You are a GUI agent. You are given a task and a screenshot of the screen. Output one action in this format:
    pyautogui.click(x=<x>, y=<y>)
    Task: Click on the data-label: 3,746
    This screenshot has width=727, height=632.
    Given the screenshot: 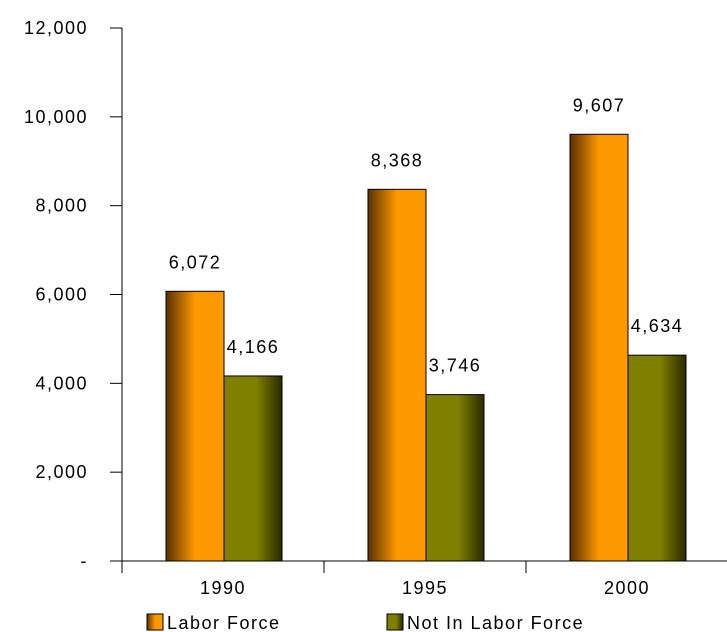 What is the action you would take?
    pyautogui.click(x=455, y=366)
    